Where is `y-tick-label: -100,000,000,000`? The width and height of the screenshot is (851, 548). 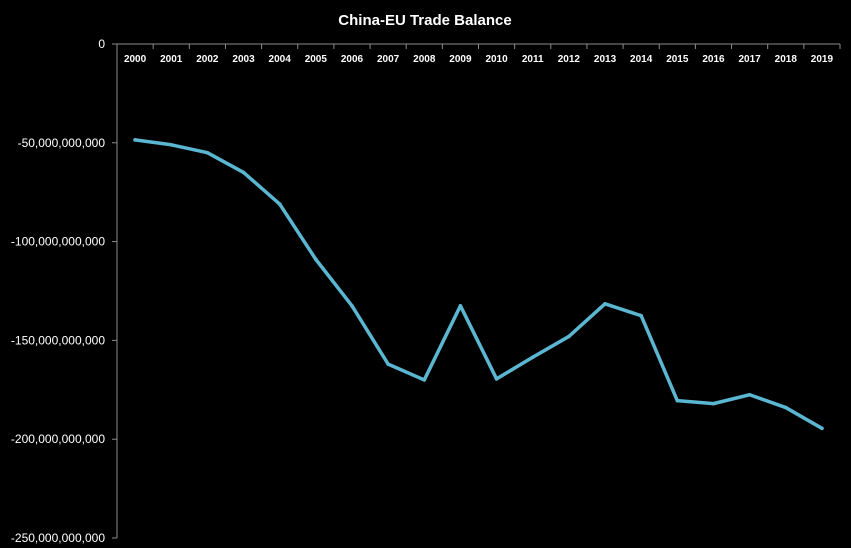 y-tick-label: -100,000,000,000 is located at coordinates (58, 242).